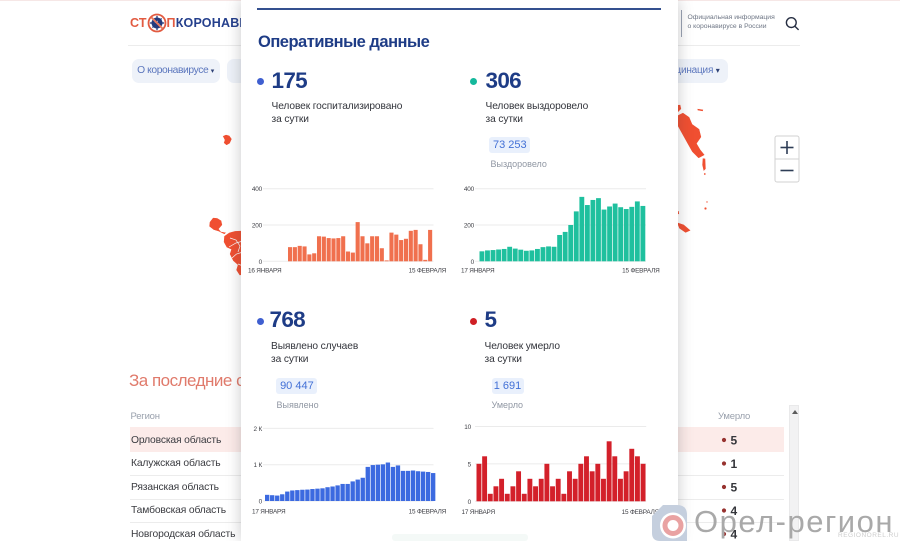 Image resolution: width=900 pixels, height=541 pixels. What do you see at coordinates (265, 271) in the screenshot?
I see `svg-text: 16 ЯНВАРЯ` at bounding box center [265, 271].